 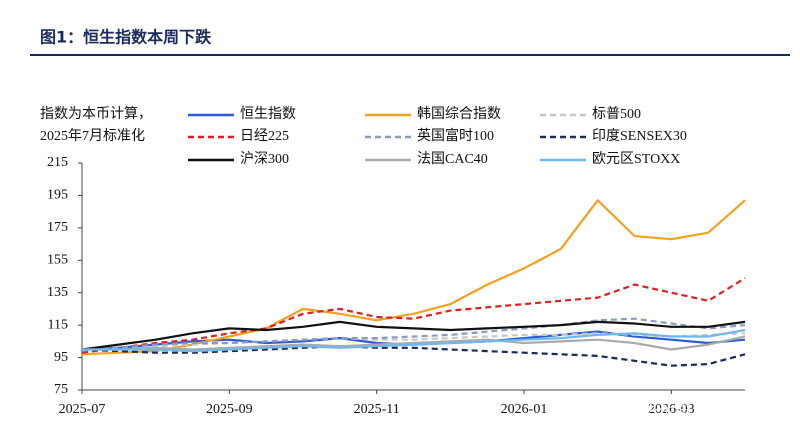 I want to click on y-tick-label: 195, so click(x=57, y=195).